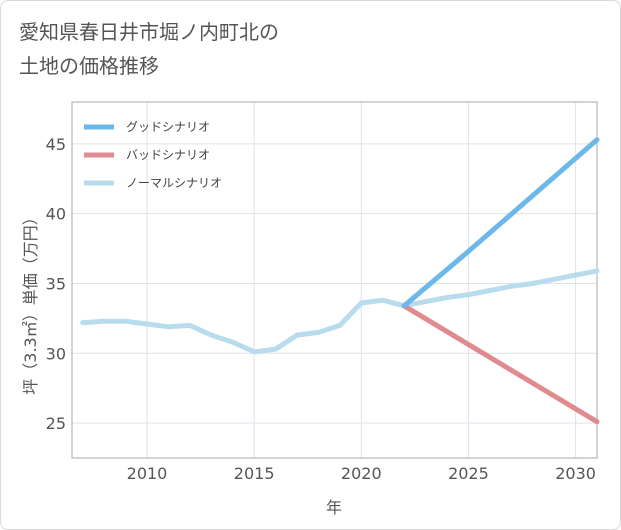 This screenshot has width=621, height=530. Describe the element at coordinates (168, 127) in the screenshot. I see `legend-label-good: グッドシナリオ` at that location.